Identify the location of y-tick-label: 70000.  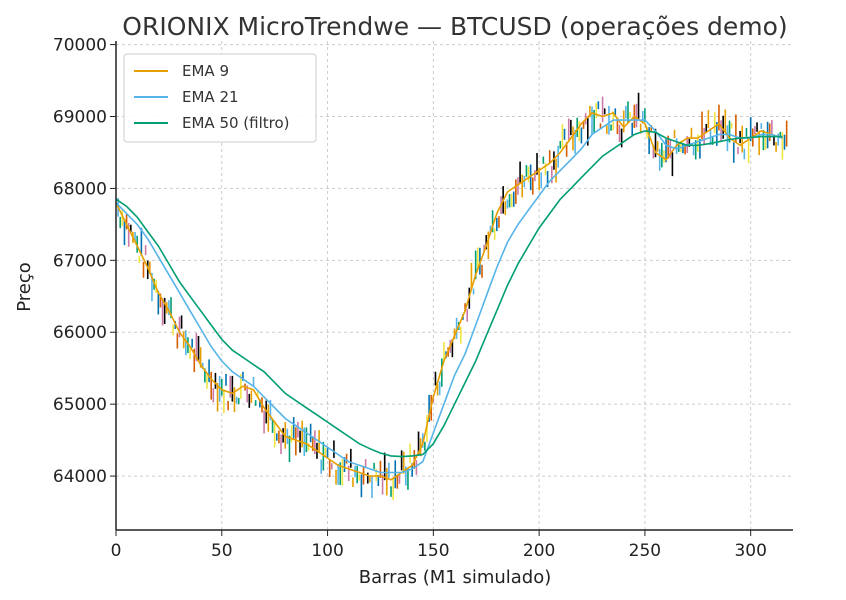
(80, 46).